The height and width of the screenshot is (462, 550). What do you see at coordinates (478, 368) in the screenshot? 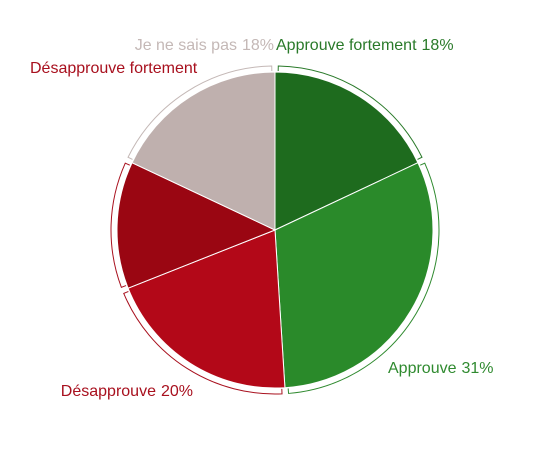
I see `slice-label-value: 31%` at bounding box center [478, 368].